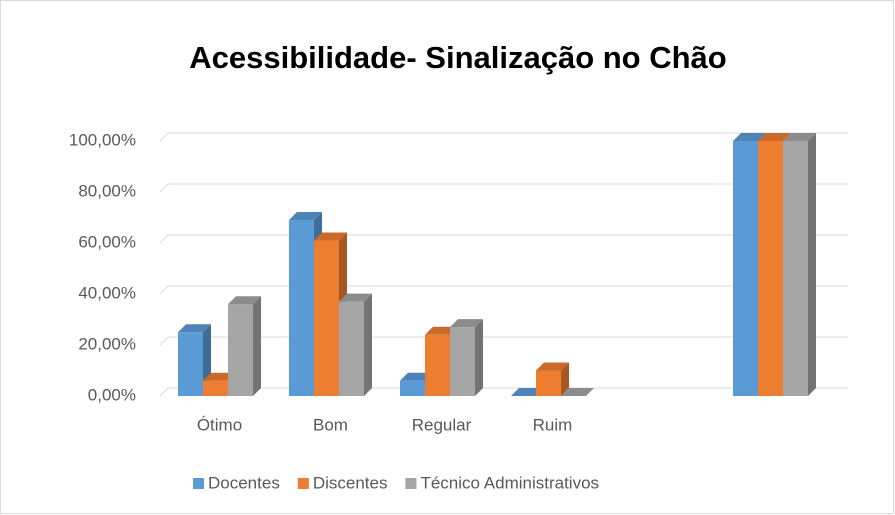  Describe the element at coordinates (102, 139) in the screenshot. I see `y-tick-label: 100,00%` at that location.